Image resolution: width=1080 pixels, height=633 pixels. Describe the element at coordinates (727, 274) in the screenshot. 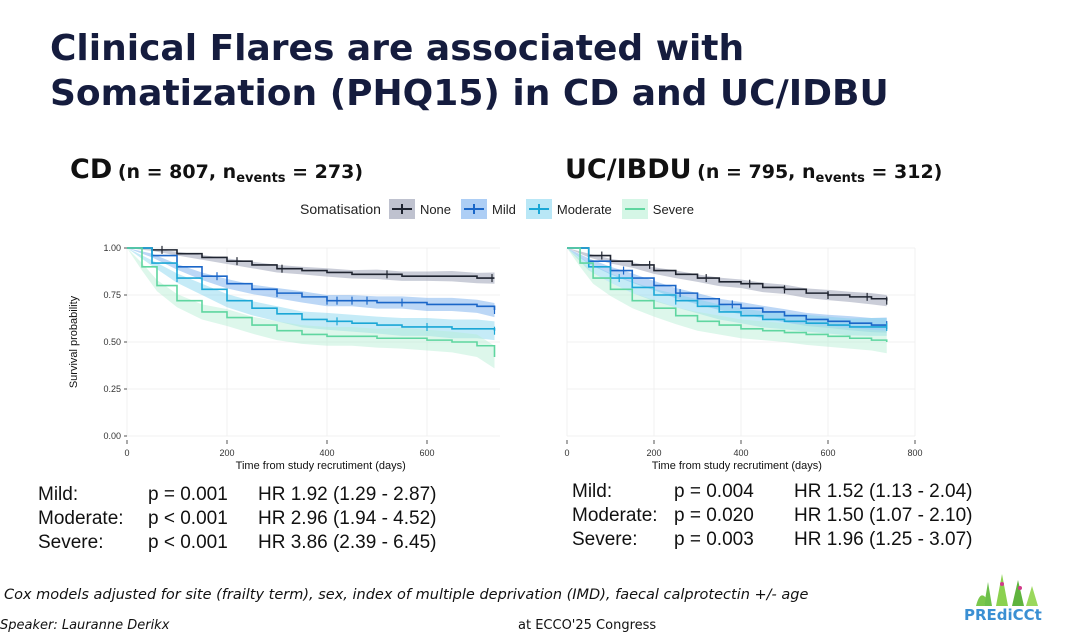

I see `uc-survival-line-none` at that location.